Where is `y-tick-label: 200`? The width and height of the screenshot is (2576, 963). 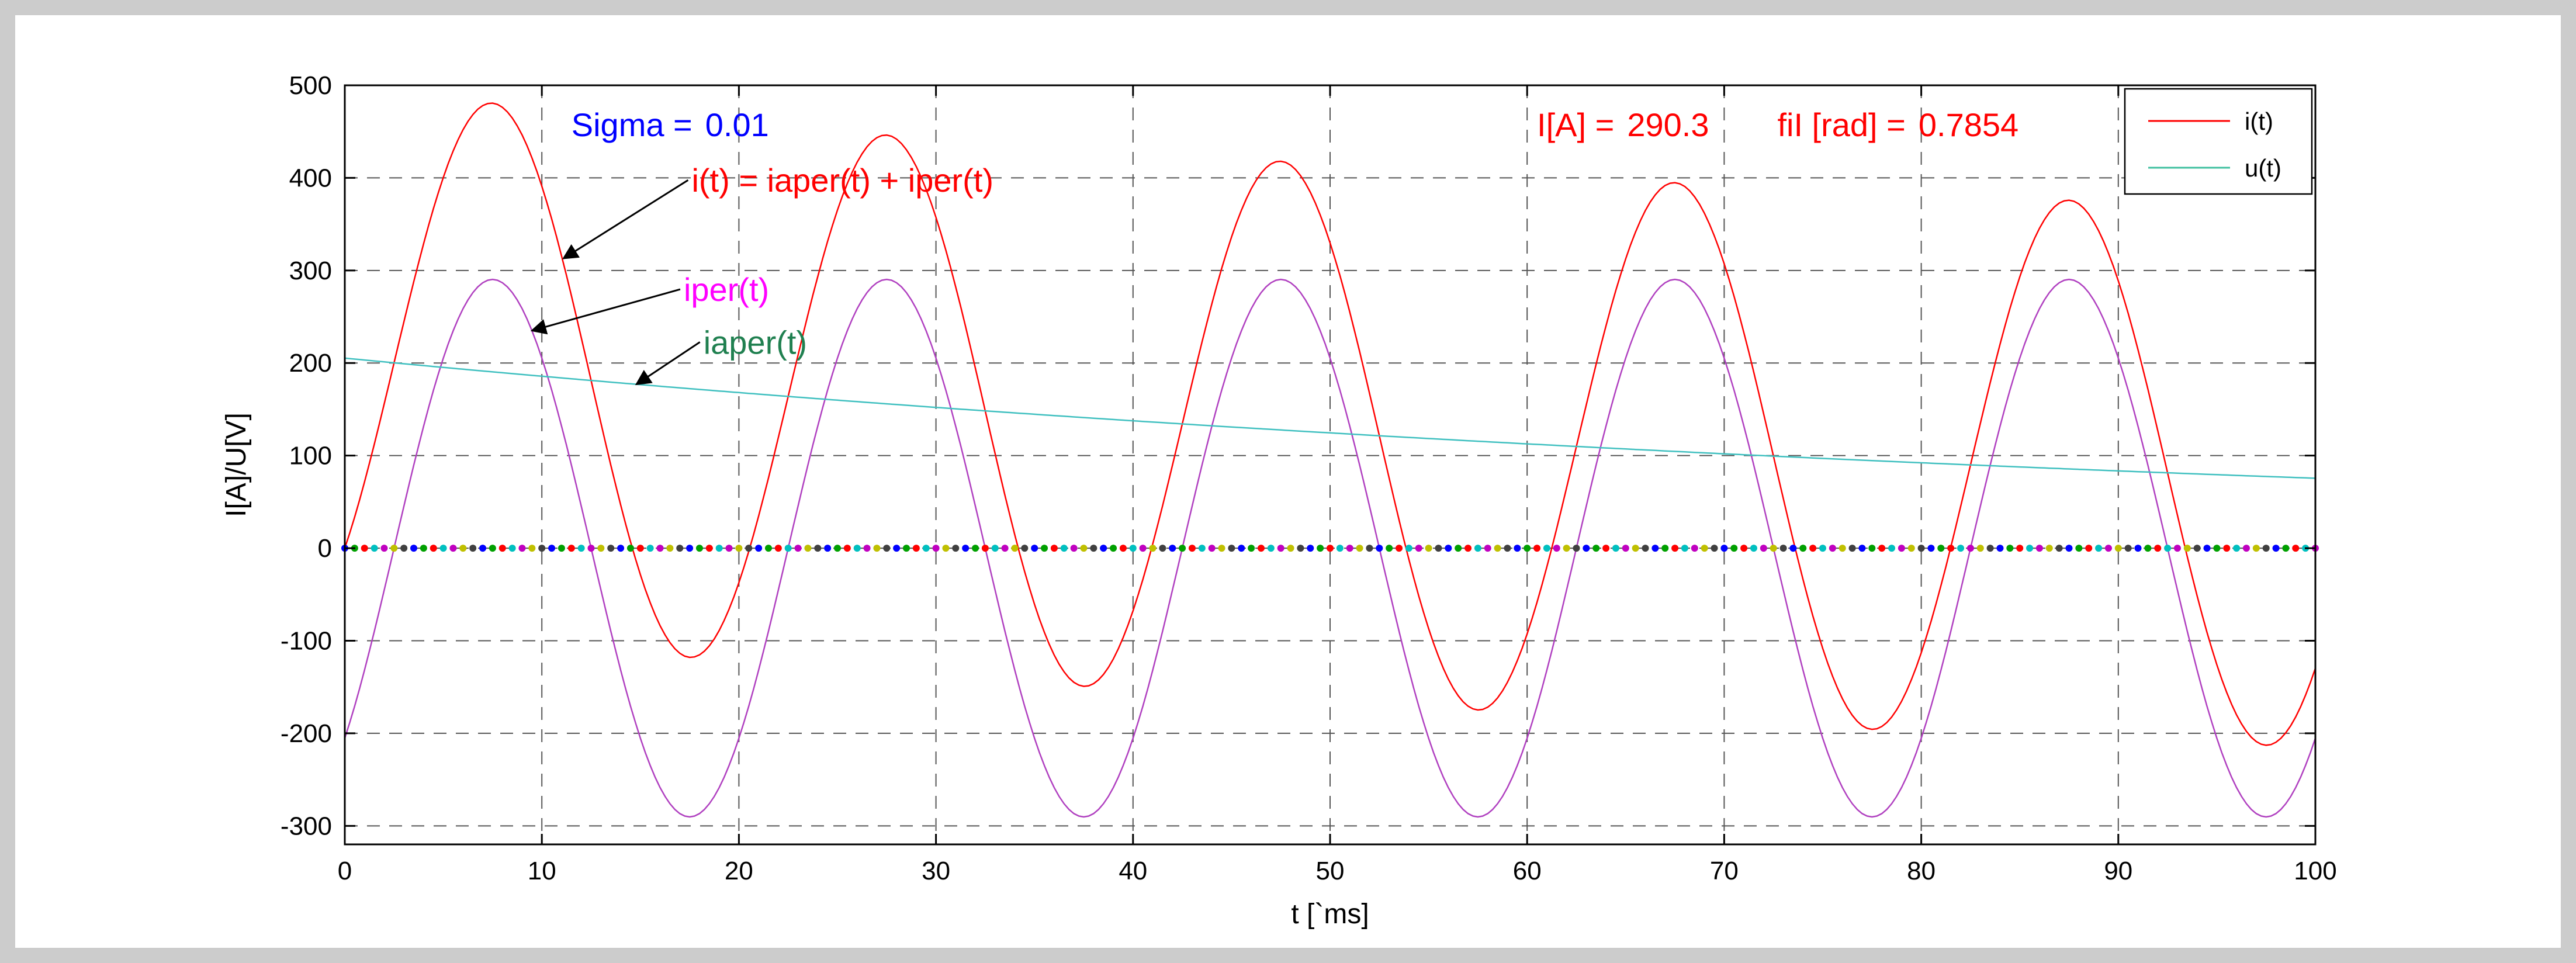
y-tick-label: 200 is located at coordinates (310, 363).